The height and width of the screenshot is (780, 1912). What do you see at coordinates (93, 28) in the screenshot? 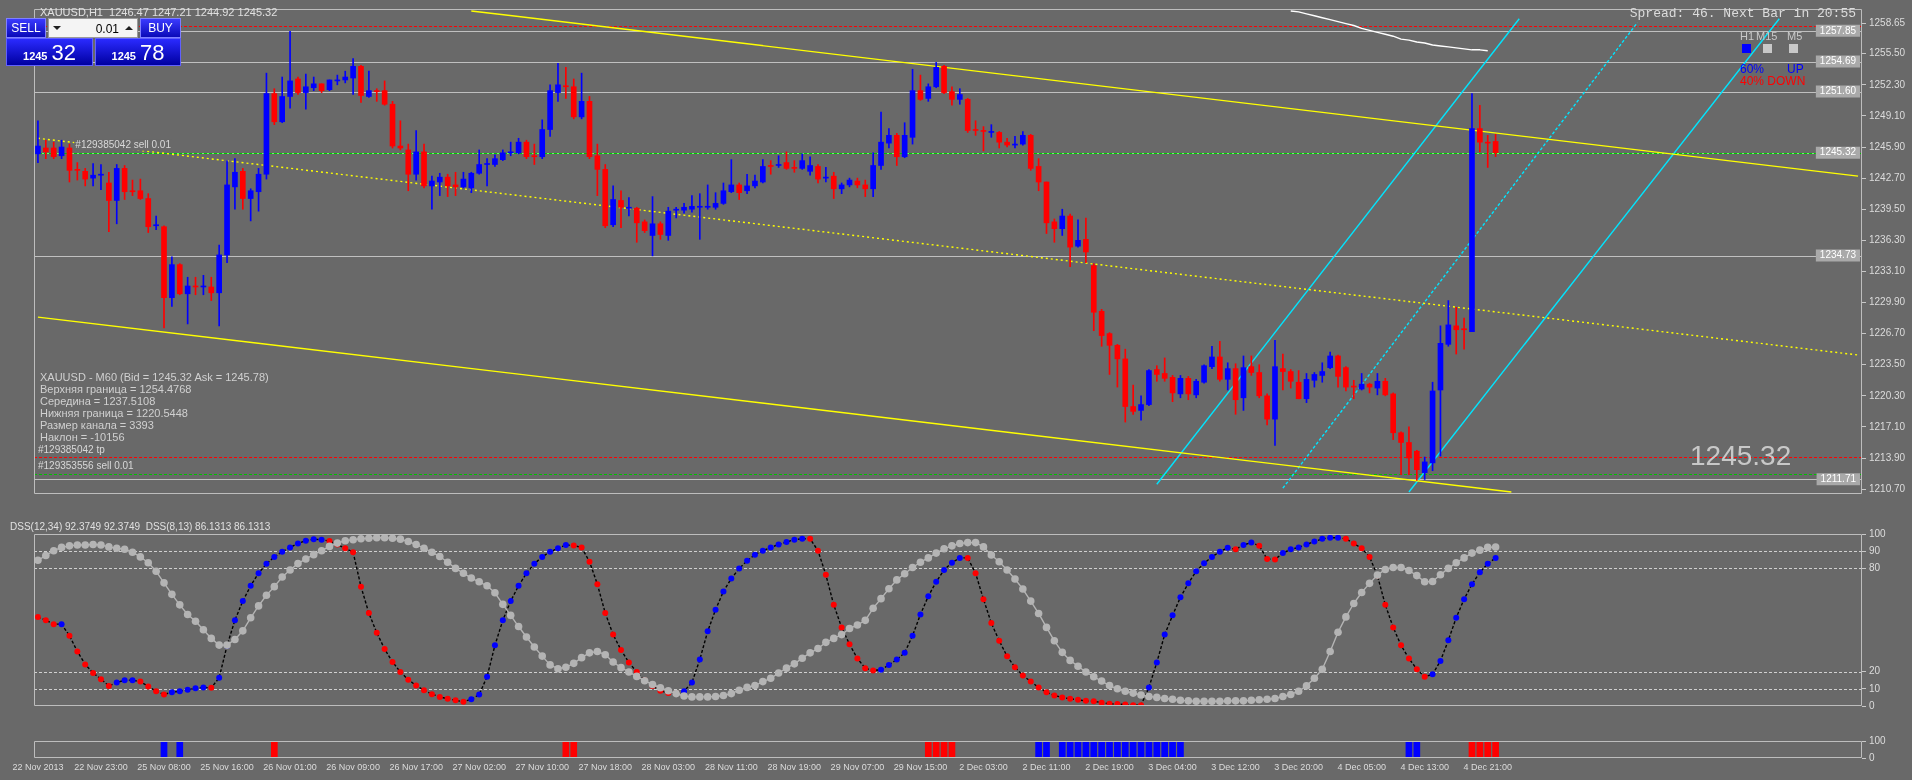
I see `lot-field: 0.01` at bounding box center [93, 28].